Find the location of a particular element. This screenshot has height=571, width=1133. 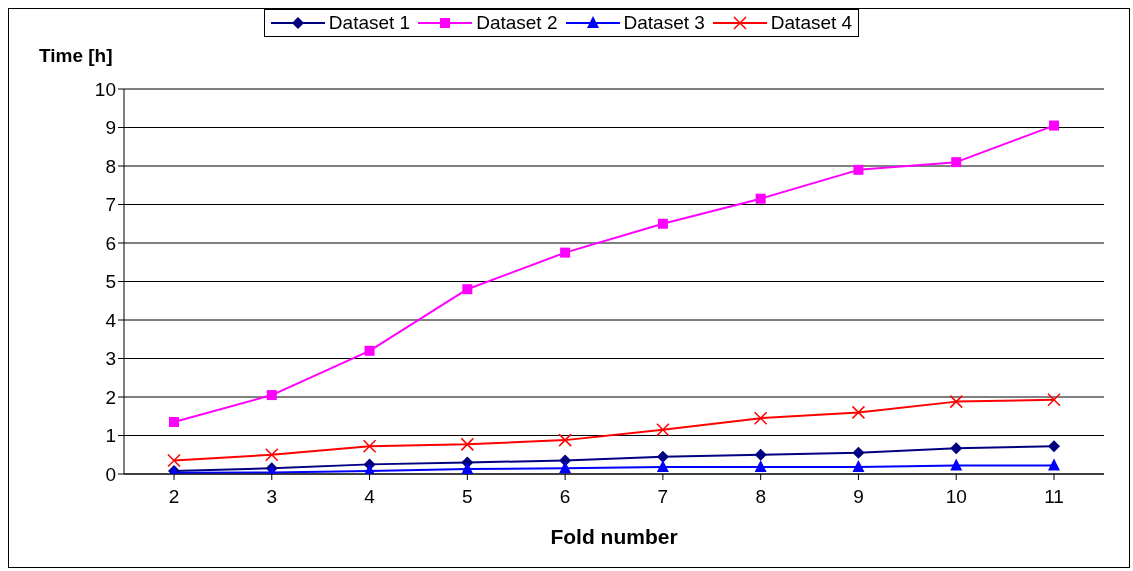

x-tick-label: 4 is located at coordinates (370, 497).